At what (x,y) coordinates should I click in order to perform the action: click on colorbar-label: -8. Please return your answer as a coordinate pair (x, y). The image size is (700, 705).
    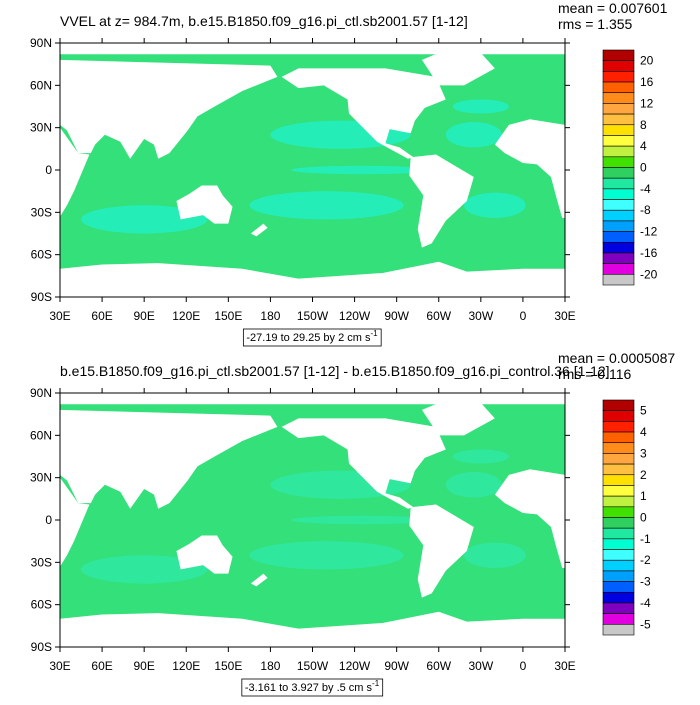
    Looking at the image, I should click on (645, 210).